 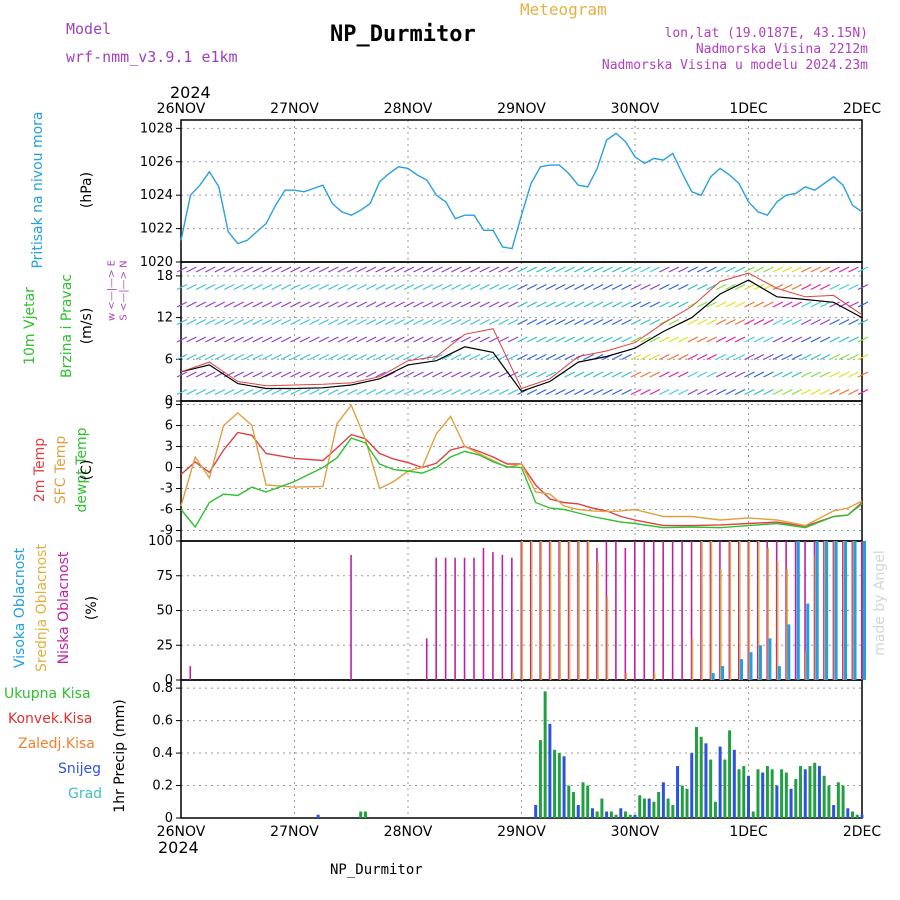 What do you see at coordinates (156, 195) in the screenshot?
I see `y-tick-label: 1024` at bounding box center [156, 195].